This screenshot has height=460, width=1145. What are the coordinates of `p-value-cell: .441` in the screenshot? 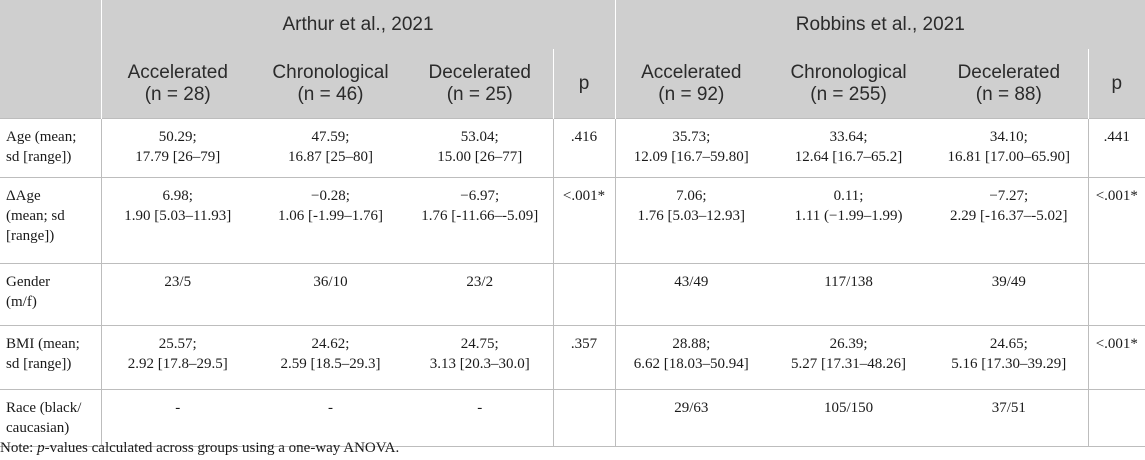 It's located at (1116, 148).